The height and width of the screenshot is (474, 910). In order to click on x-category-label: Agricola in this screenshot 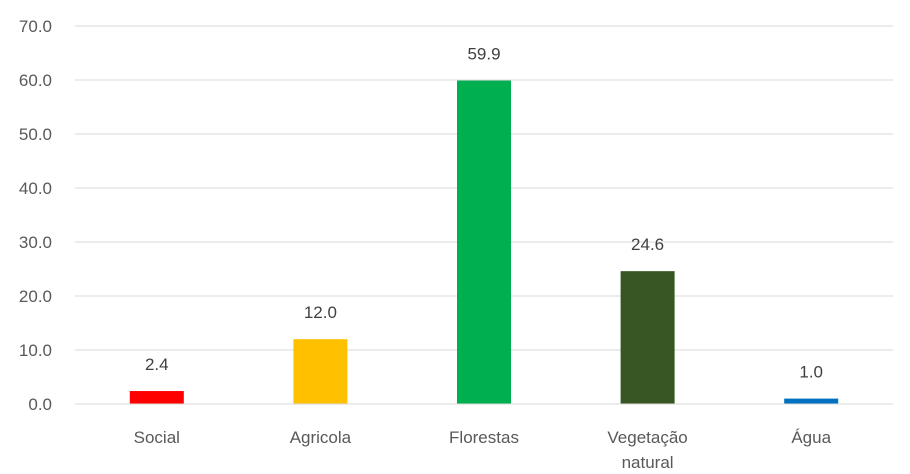, I will do `click(321, 437)`.